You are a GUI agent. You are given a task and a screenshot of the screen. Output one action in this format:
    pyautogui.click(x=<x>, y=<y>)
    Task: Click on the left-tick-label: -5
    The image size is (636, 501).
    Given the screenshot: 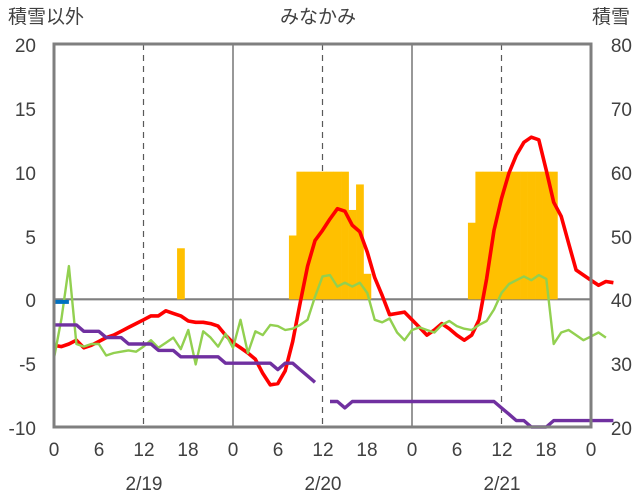 What is the action you would take?
    pyautogui.click(x=27, y=365)
    